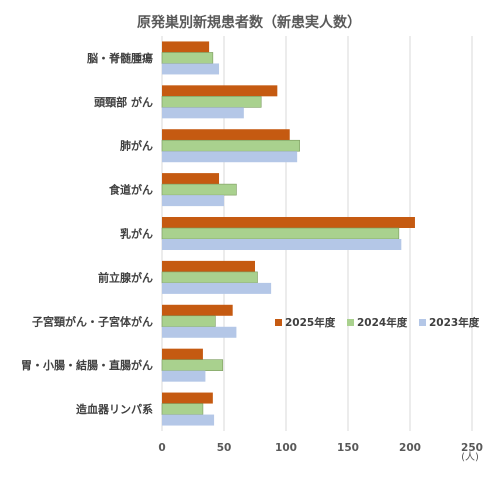 The height and width of the screenshot is (480, 488). Describe the element at coordinates (136, 234) in the screenshot. I see `category-label-4: 乳がん` at that location.